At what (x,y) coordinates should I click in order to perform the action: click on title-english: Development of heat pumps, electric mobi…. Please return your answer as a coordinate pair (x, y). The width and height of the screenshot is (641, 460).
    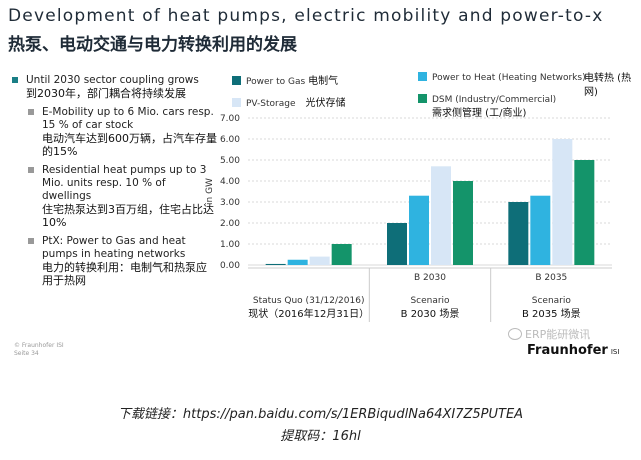
    Looking at the image, I should click on (306, 16).